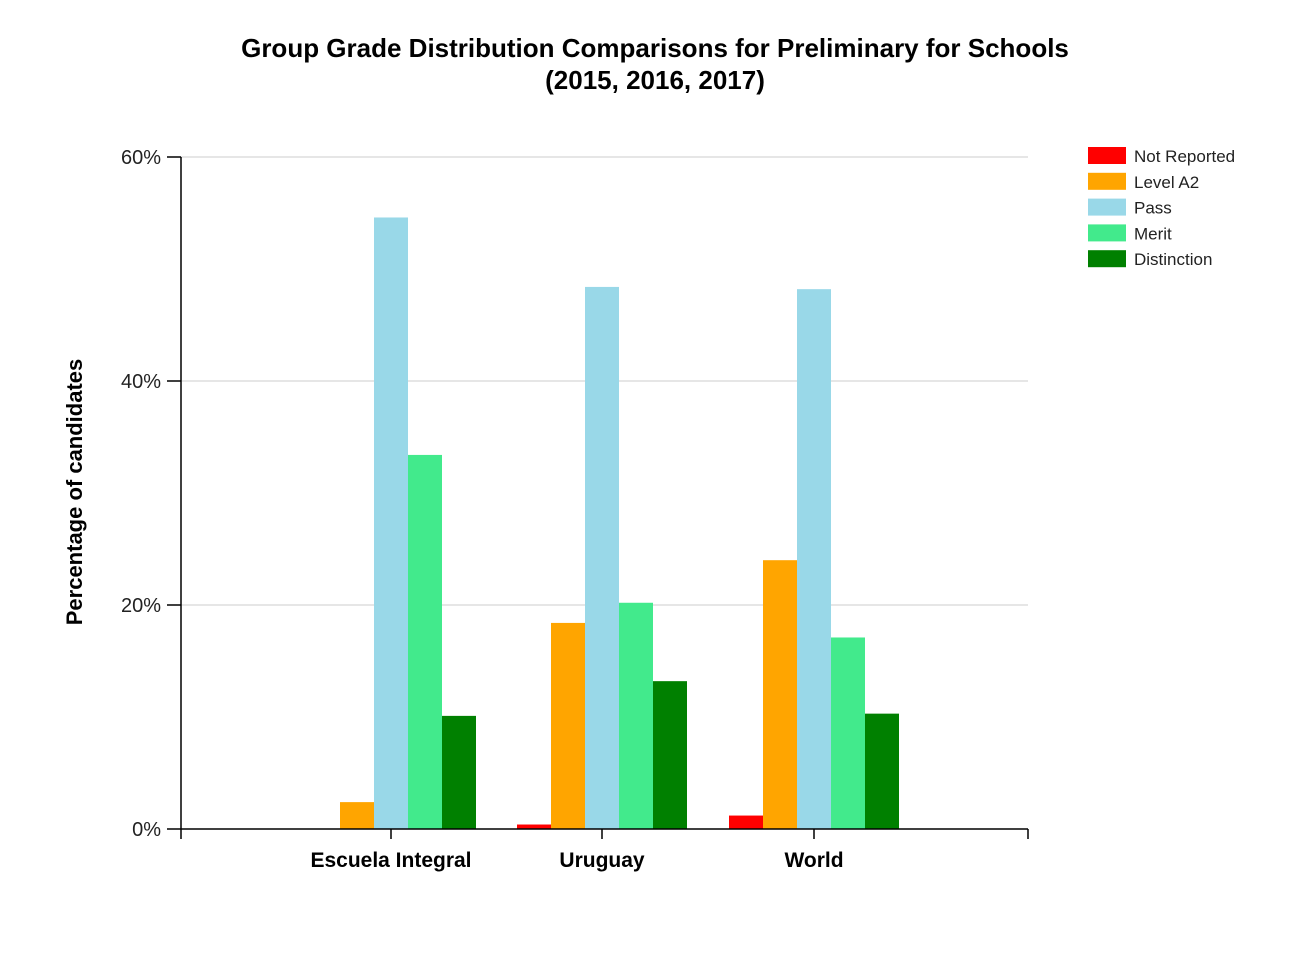  What do you see at coordinates (1153, 233) in the screenshot?
I see `legend-label: Merit` at bounding box center [1153, 233].